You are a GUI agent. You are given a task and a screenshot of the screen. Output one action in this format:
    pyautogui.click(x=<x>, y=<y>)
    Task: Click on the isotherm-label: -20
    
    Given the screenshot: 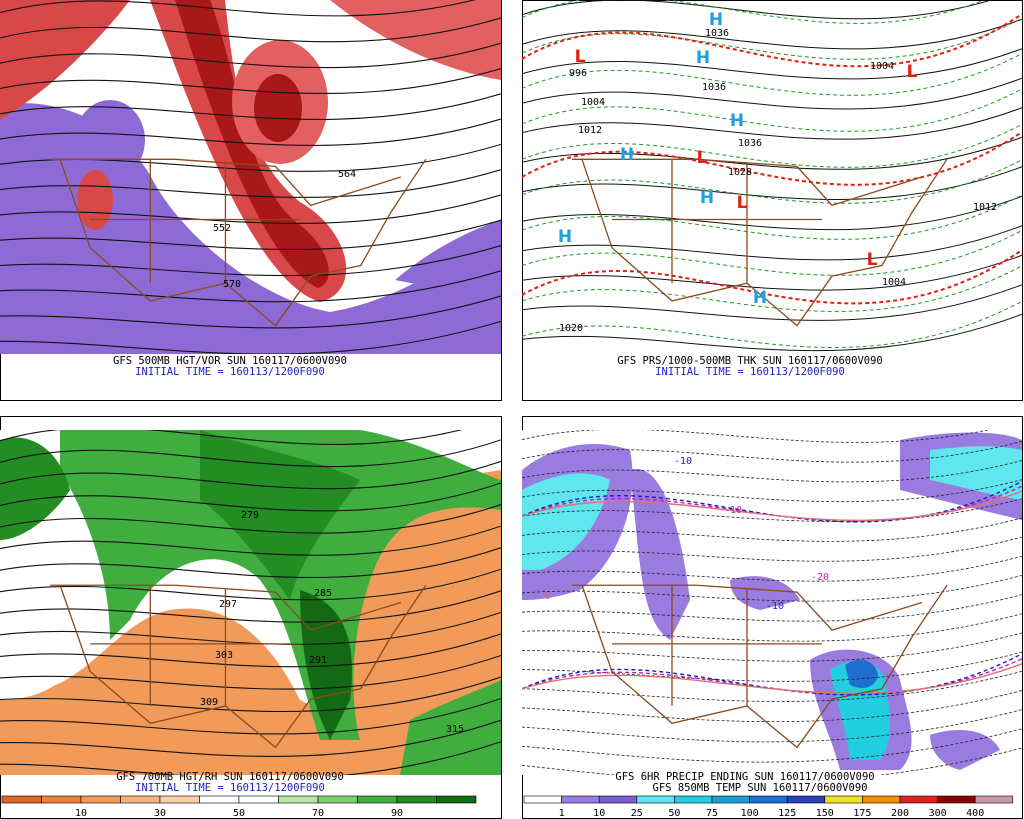 What is the action you would take?
    pyautogui.click(x=820, y=577)
    